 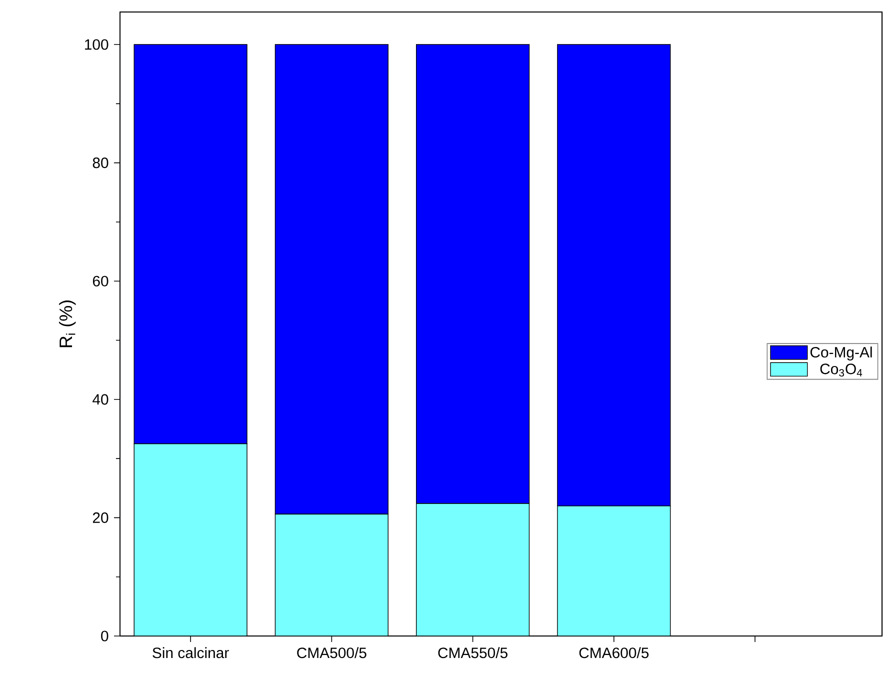 I want to click on legend-label: Co$_{3}$O$_{4}$, so click(x=841, y=370).